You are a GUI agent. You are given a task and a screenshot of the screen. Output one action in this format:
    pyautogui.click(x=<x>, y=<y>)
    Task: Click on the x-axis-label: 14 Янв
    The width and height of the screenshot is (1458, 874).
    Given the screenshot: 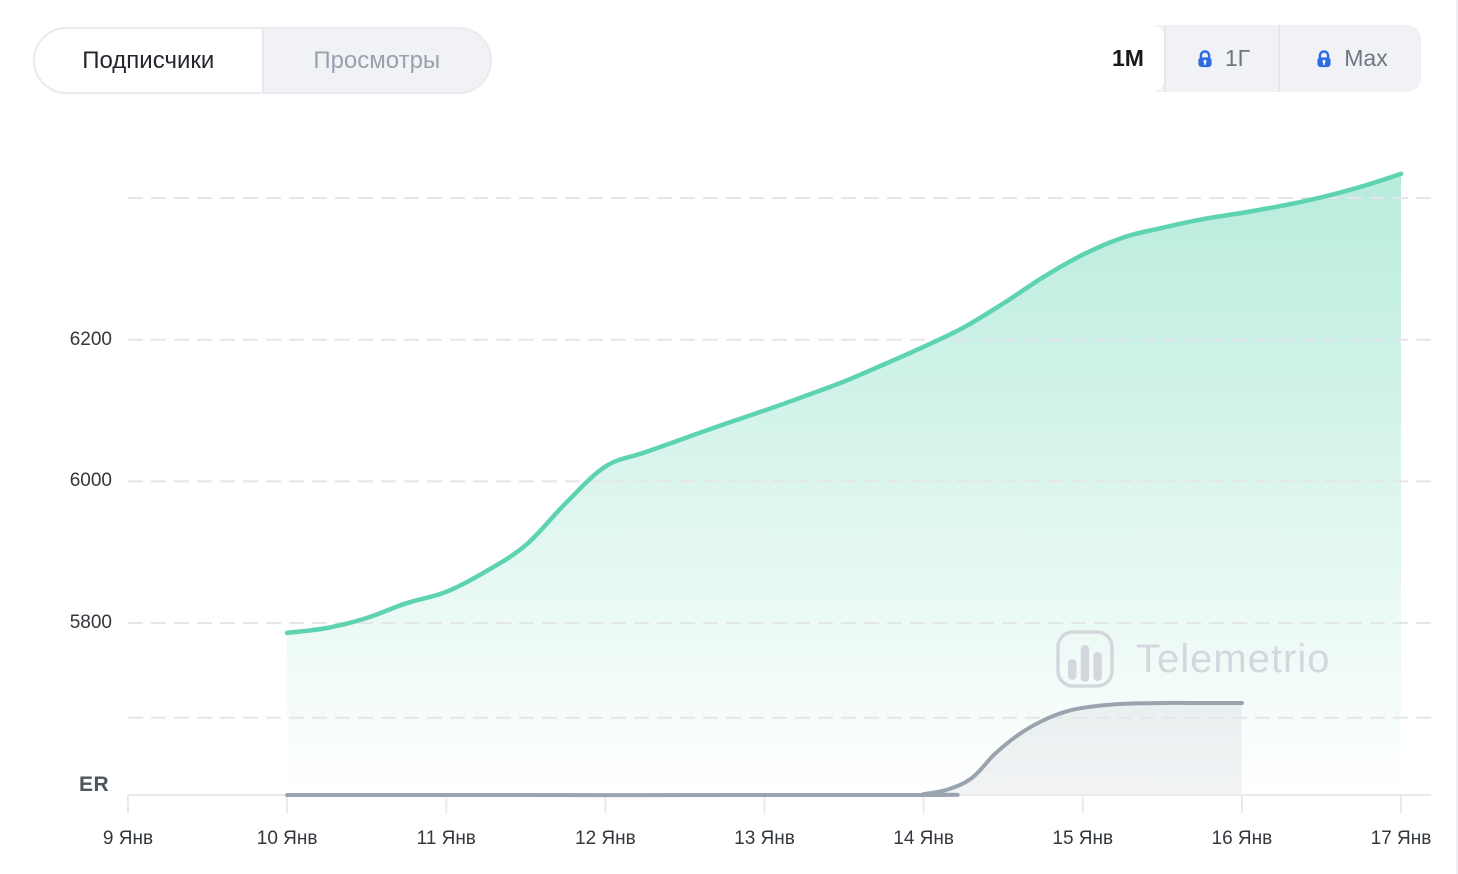 What is the action you would take?
    pyautogui.click(x=923, y=838)
    